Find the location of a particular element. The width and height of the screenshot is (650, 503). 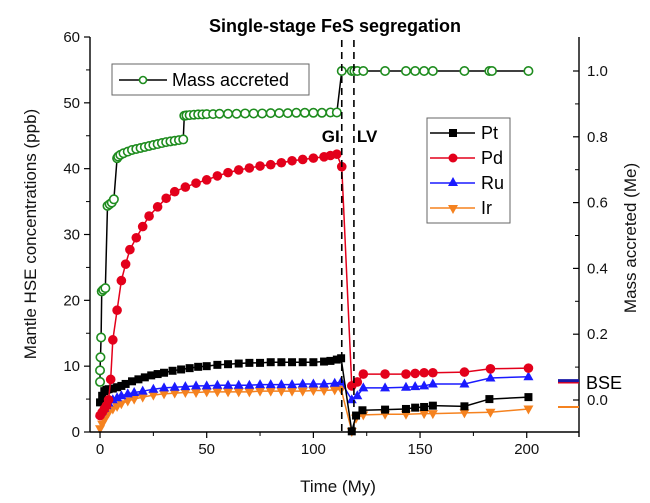

legend-ru-label: Ru is located at coordinates (492, 183).